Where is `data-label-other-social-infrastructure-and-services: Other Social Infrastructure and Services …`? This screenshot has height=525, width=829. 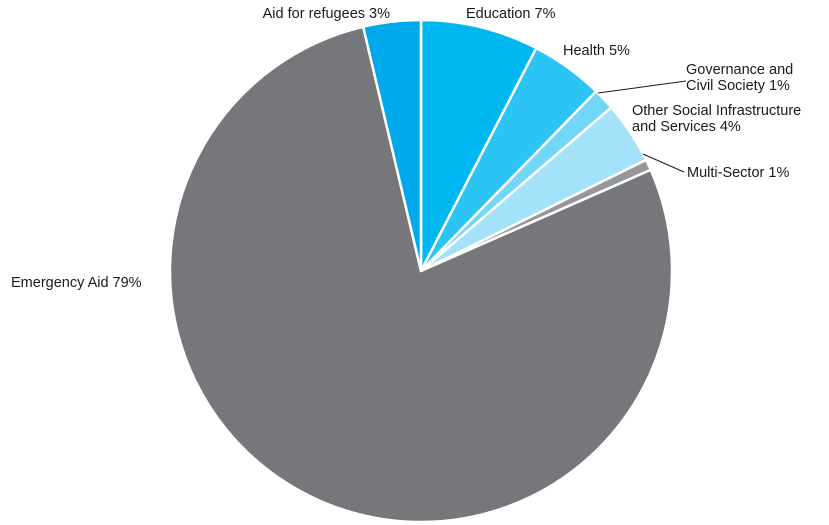 data-label-other-social-infrastructure-and-services: Other Social Infrastructure and Services … is located at coordinates (716, 119).